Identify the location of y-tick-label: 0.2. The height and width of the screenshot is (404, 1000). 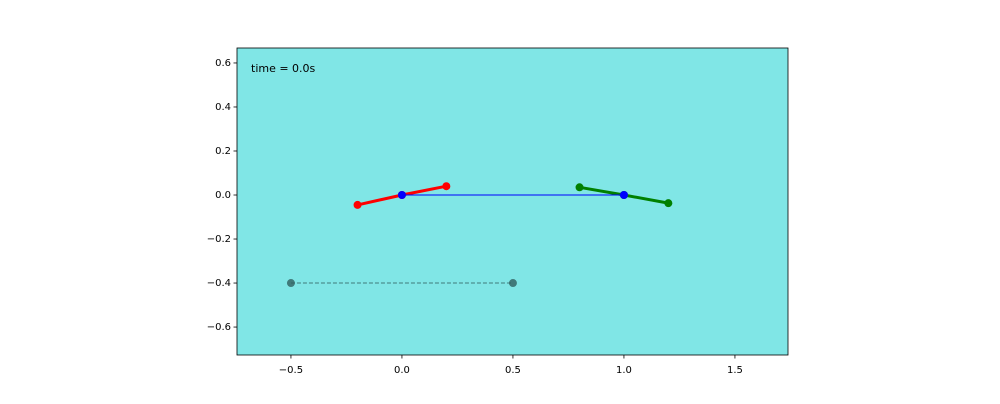
(223, 151).